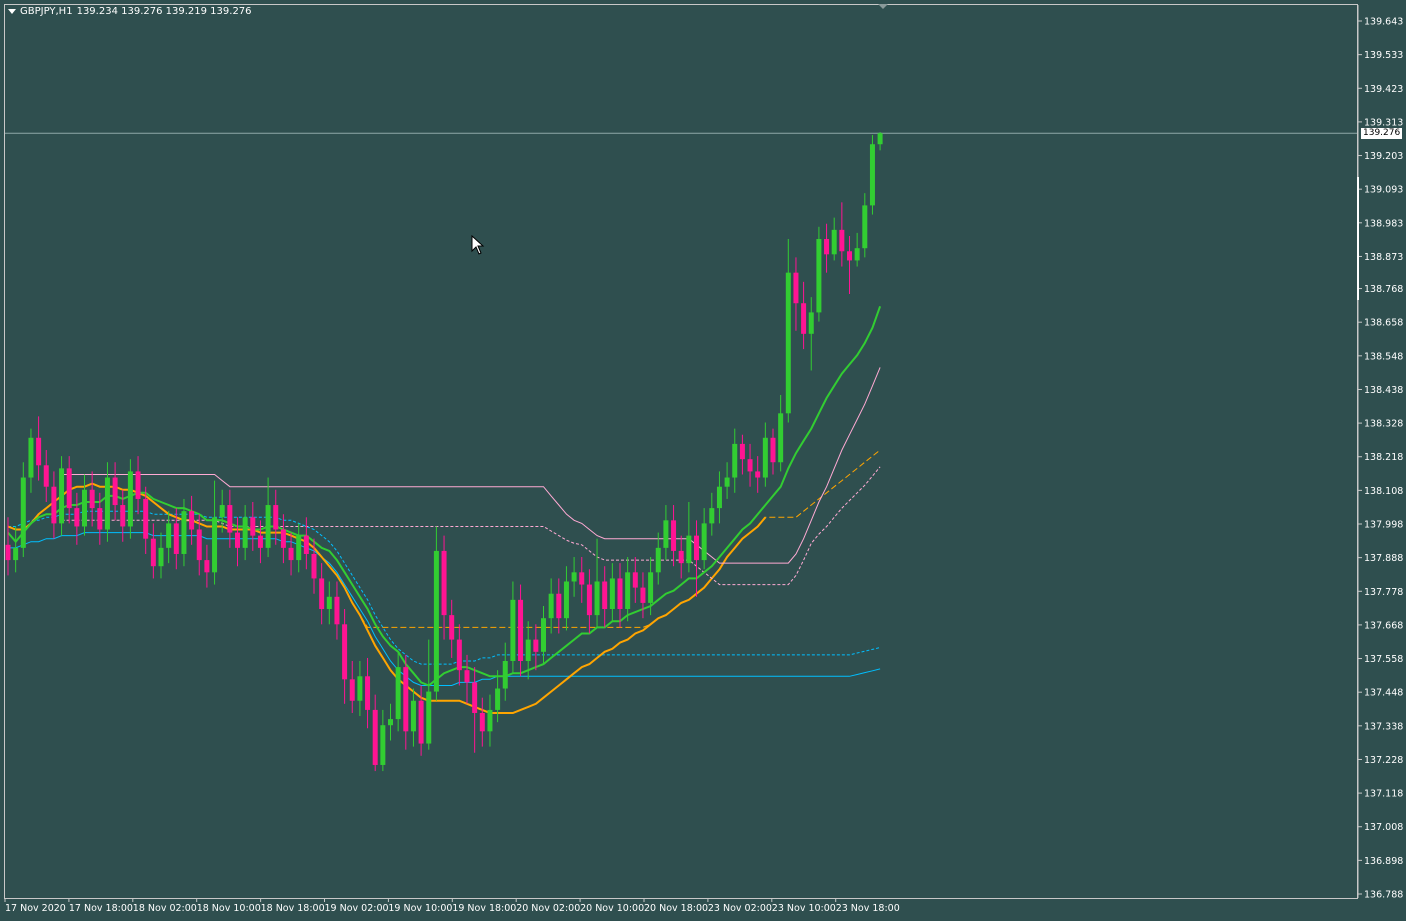  Describe the element at coordinates (740, 908) in the screenshot. I see `x-tick-label: 23 Nov 02:00` at that location.